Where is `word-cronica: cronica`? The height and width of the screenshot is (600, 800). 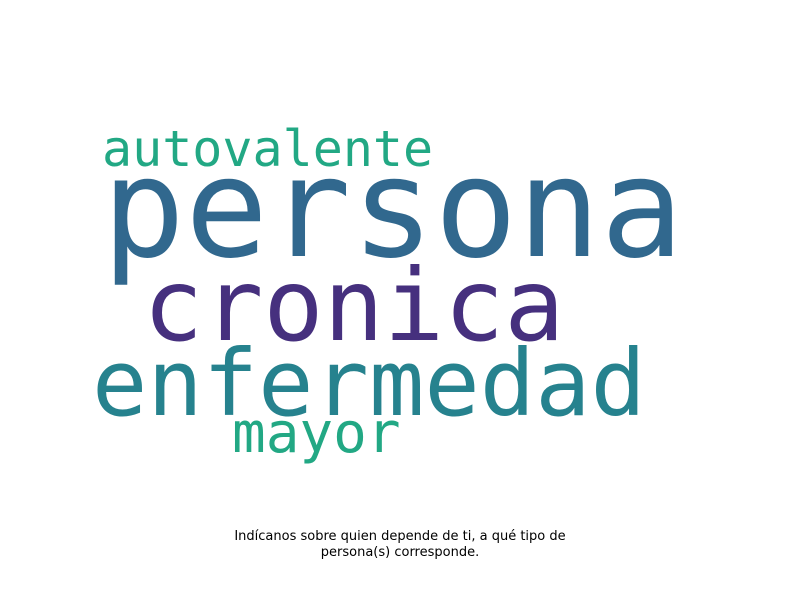 word-cronica: cronica is located at coordinates (354, 305).